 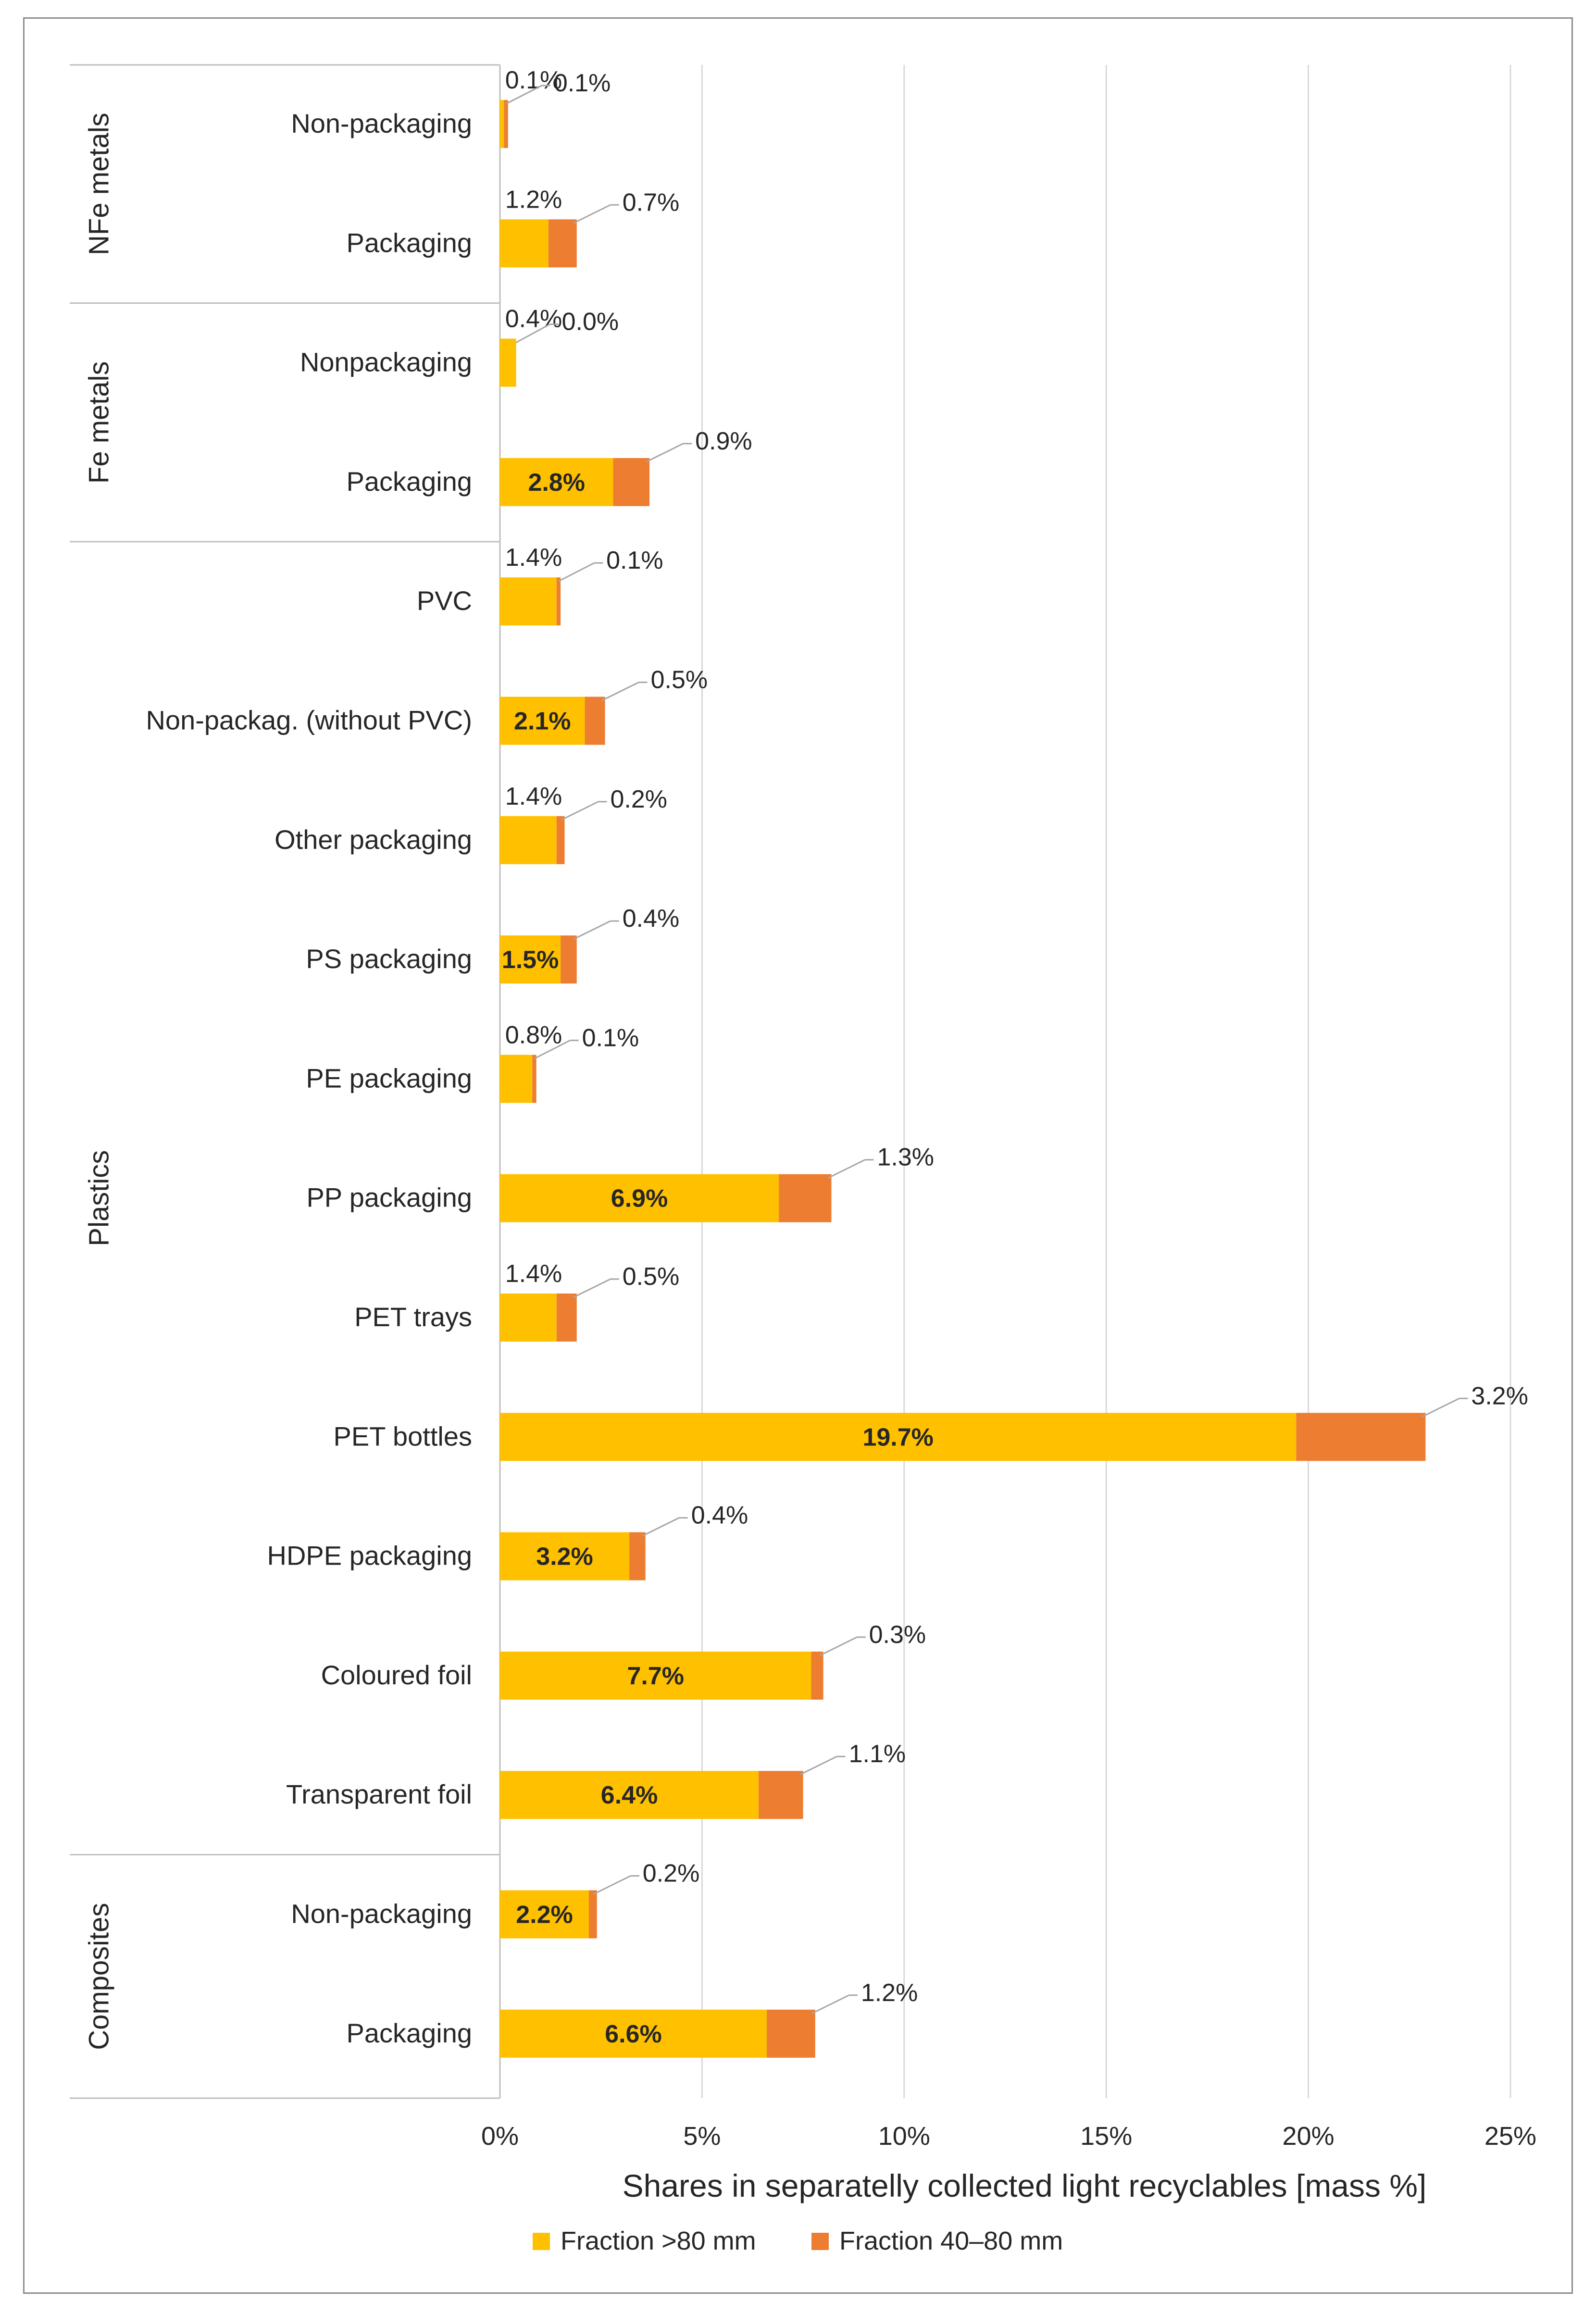 What do you see at coordinates (403, 1436) in the screenshot?
I see `category-label: PET bottles` at bounding box center [403, 1436].